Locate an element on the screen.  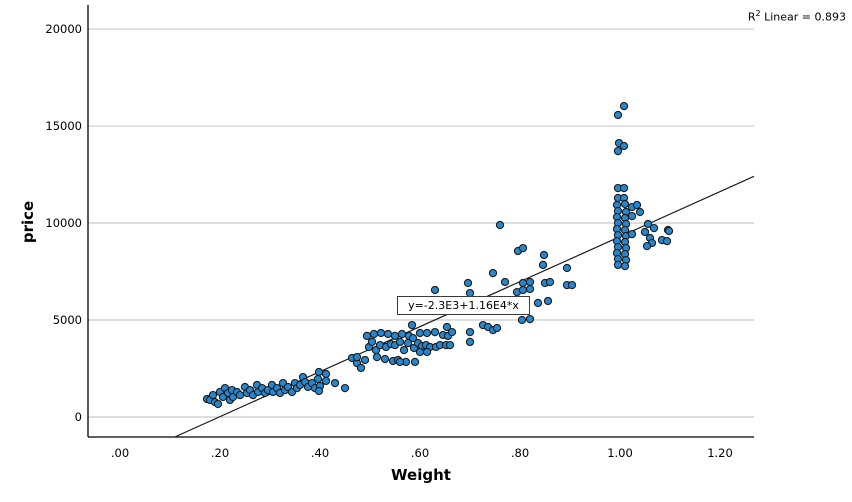
r-squared-base: R is located at coordinates (751, 17).